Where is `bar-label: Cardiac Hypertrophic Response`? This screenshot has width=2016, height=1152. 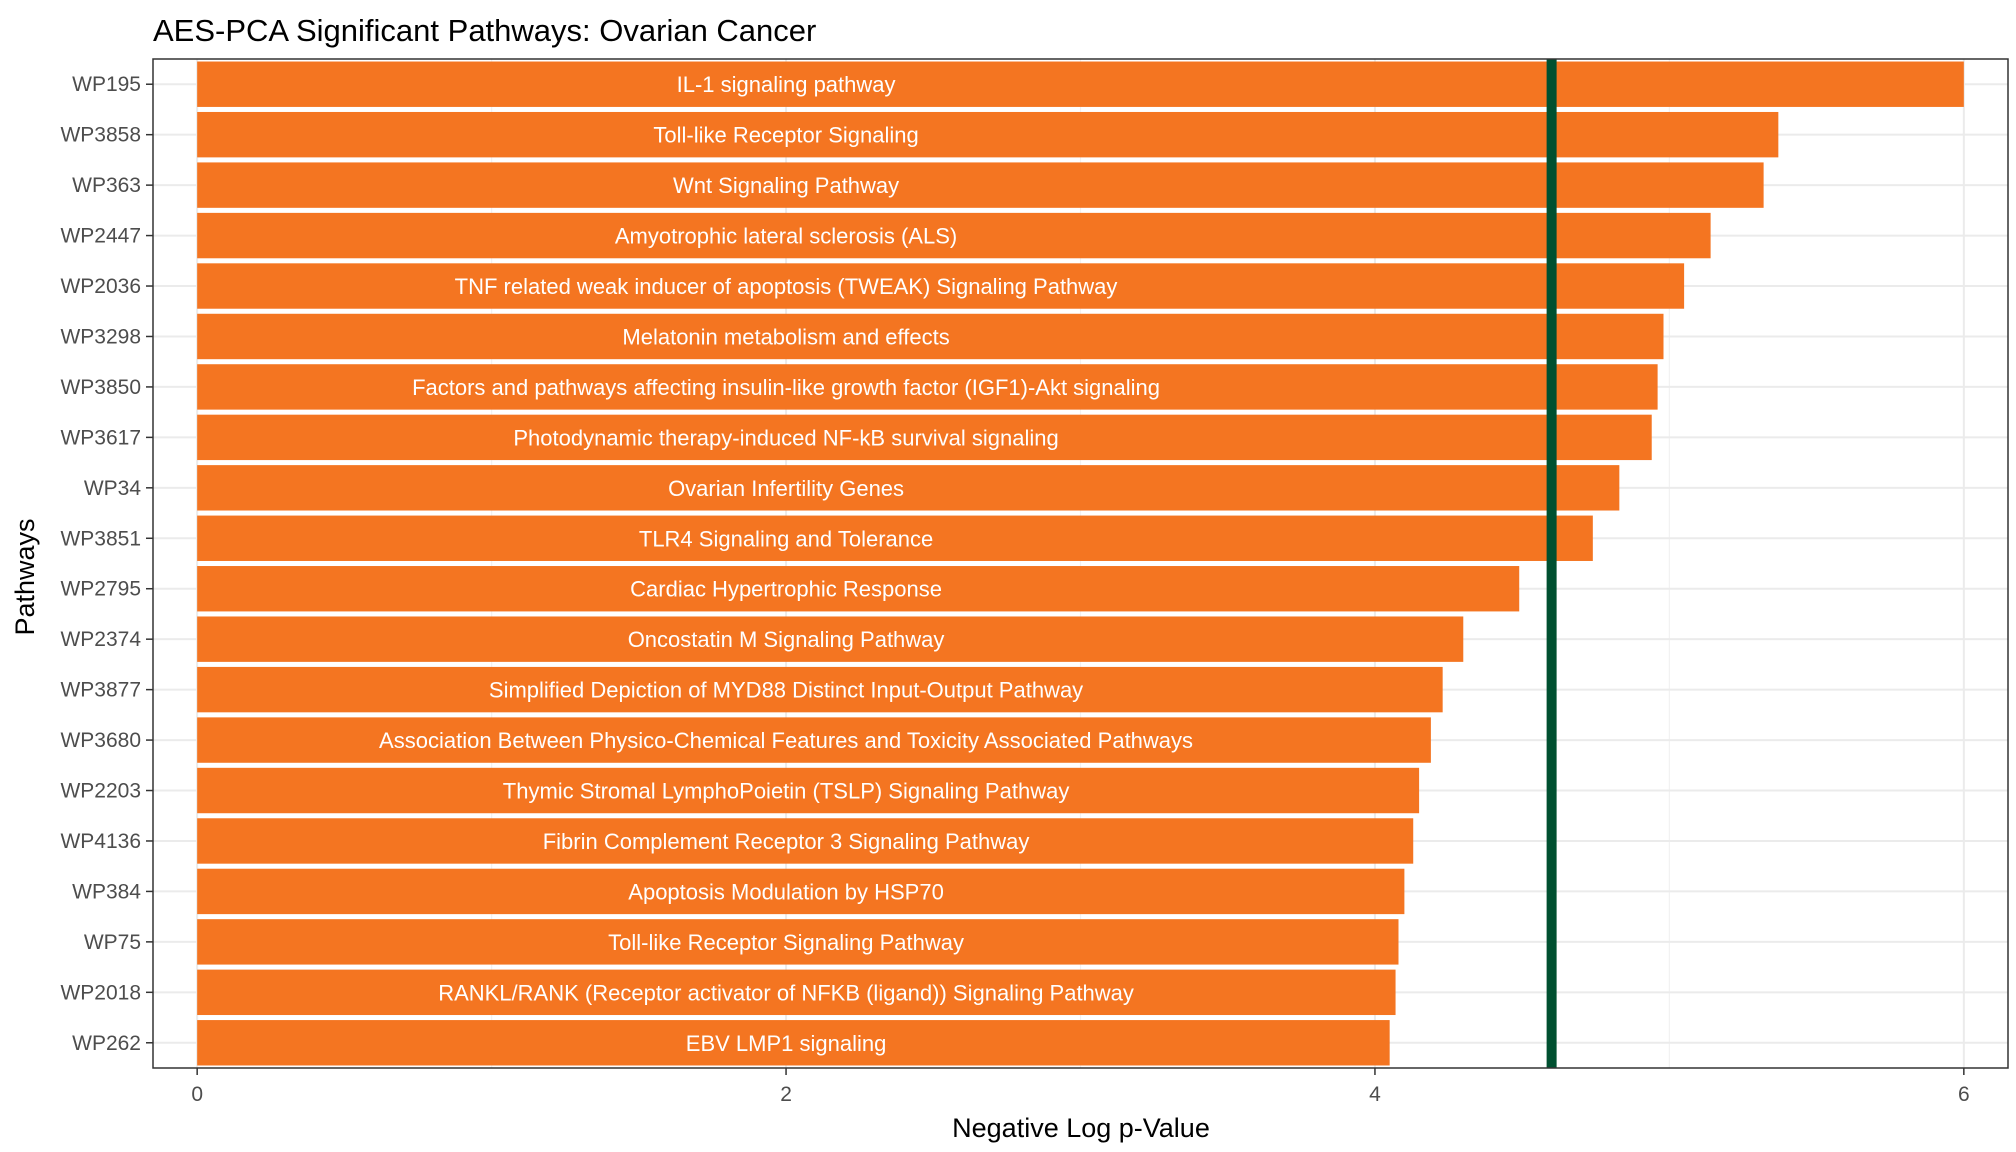
bar-label: Cardiac Hypertrophic Response is located at coordinates (786, 589).